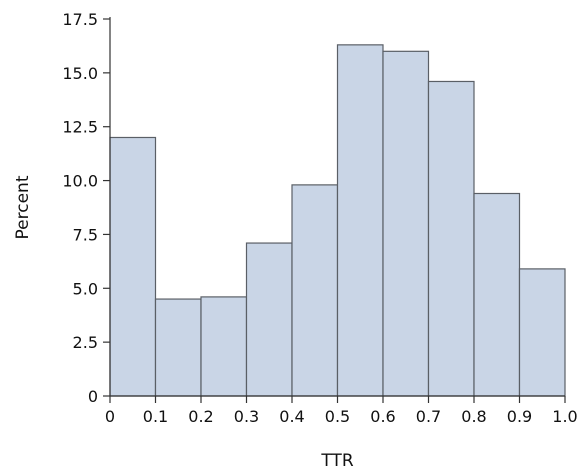 The height and width of the screenshot is (476, 585). I want to click on y-ticks-group: 0 2.5 5.0 7.5 10.0 12.5 15.0 17.5, so click(86, 208).